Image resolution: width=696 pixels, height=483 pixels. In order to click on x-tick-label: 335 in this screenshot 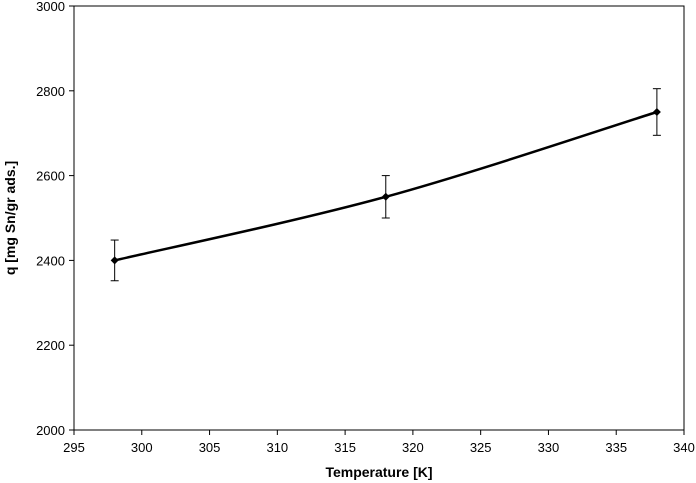, I will do `click(616, 447)`.